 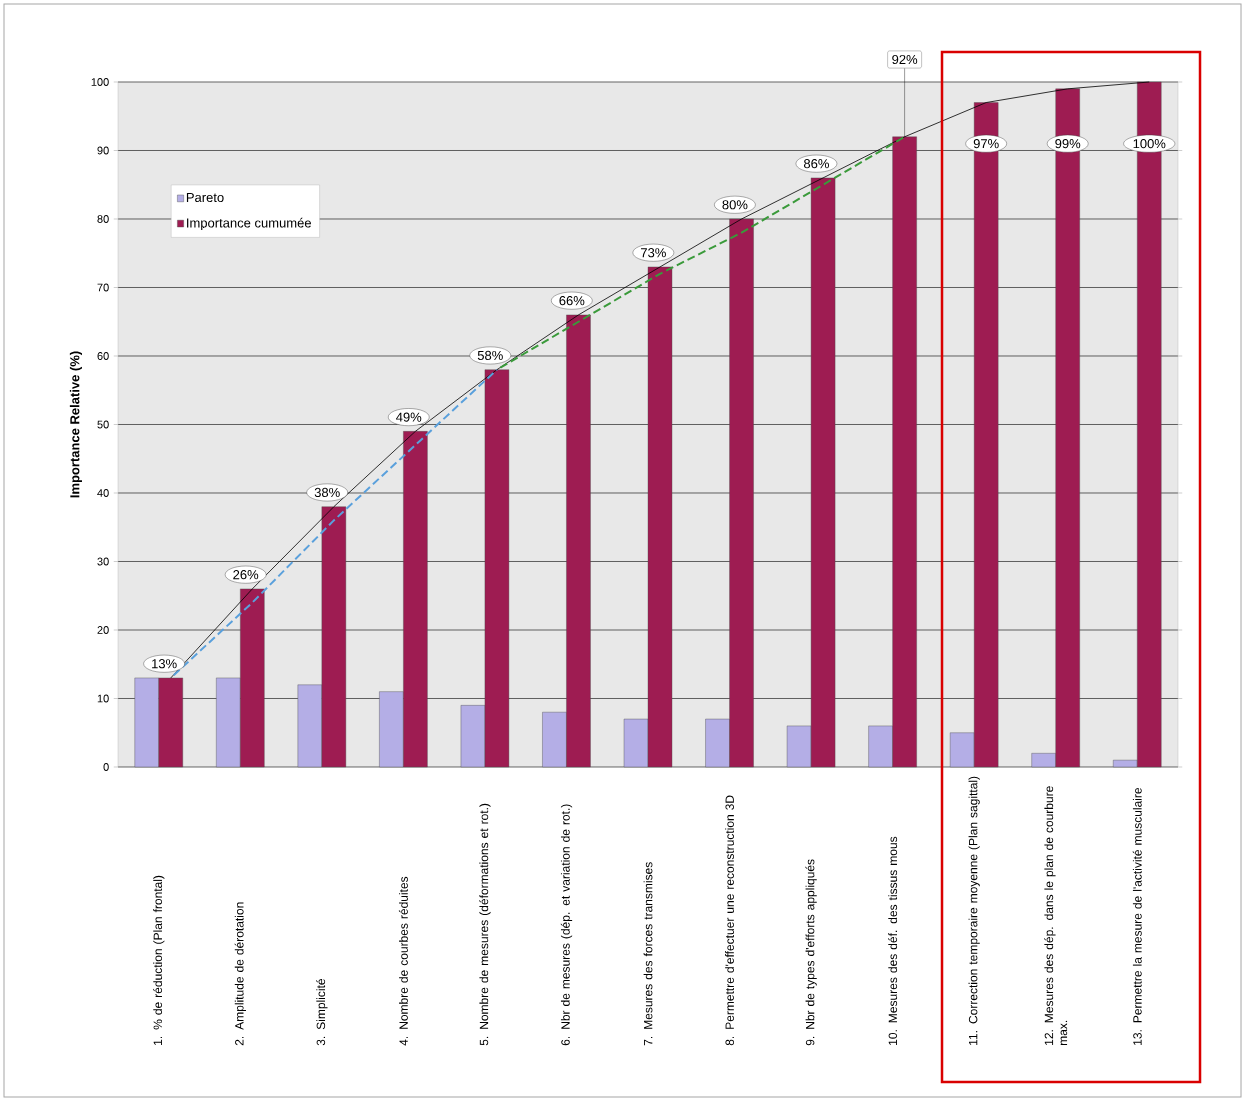 What do you see at coordinates (974, 910) in the screenshot?
I see `x-tick-label: 11. Correction temporaire moyenne (Plan sagittal)` at bounding box center [974, 910].